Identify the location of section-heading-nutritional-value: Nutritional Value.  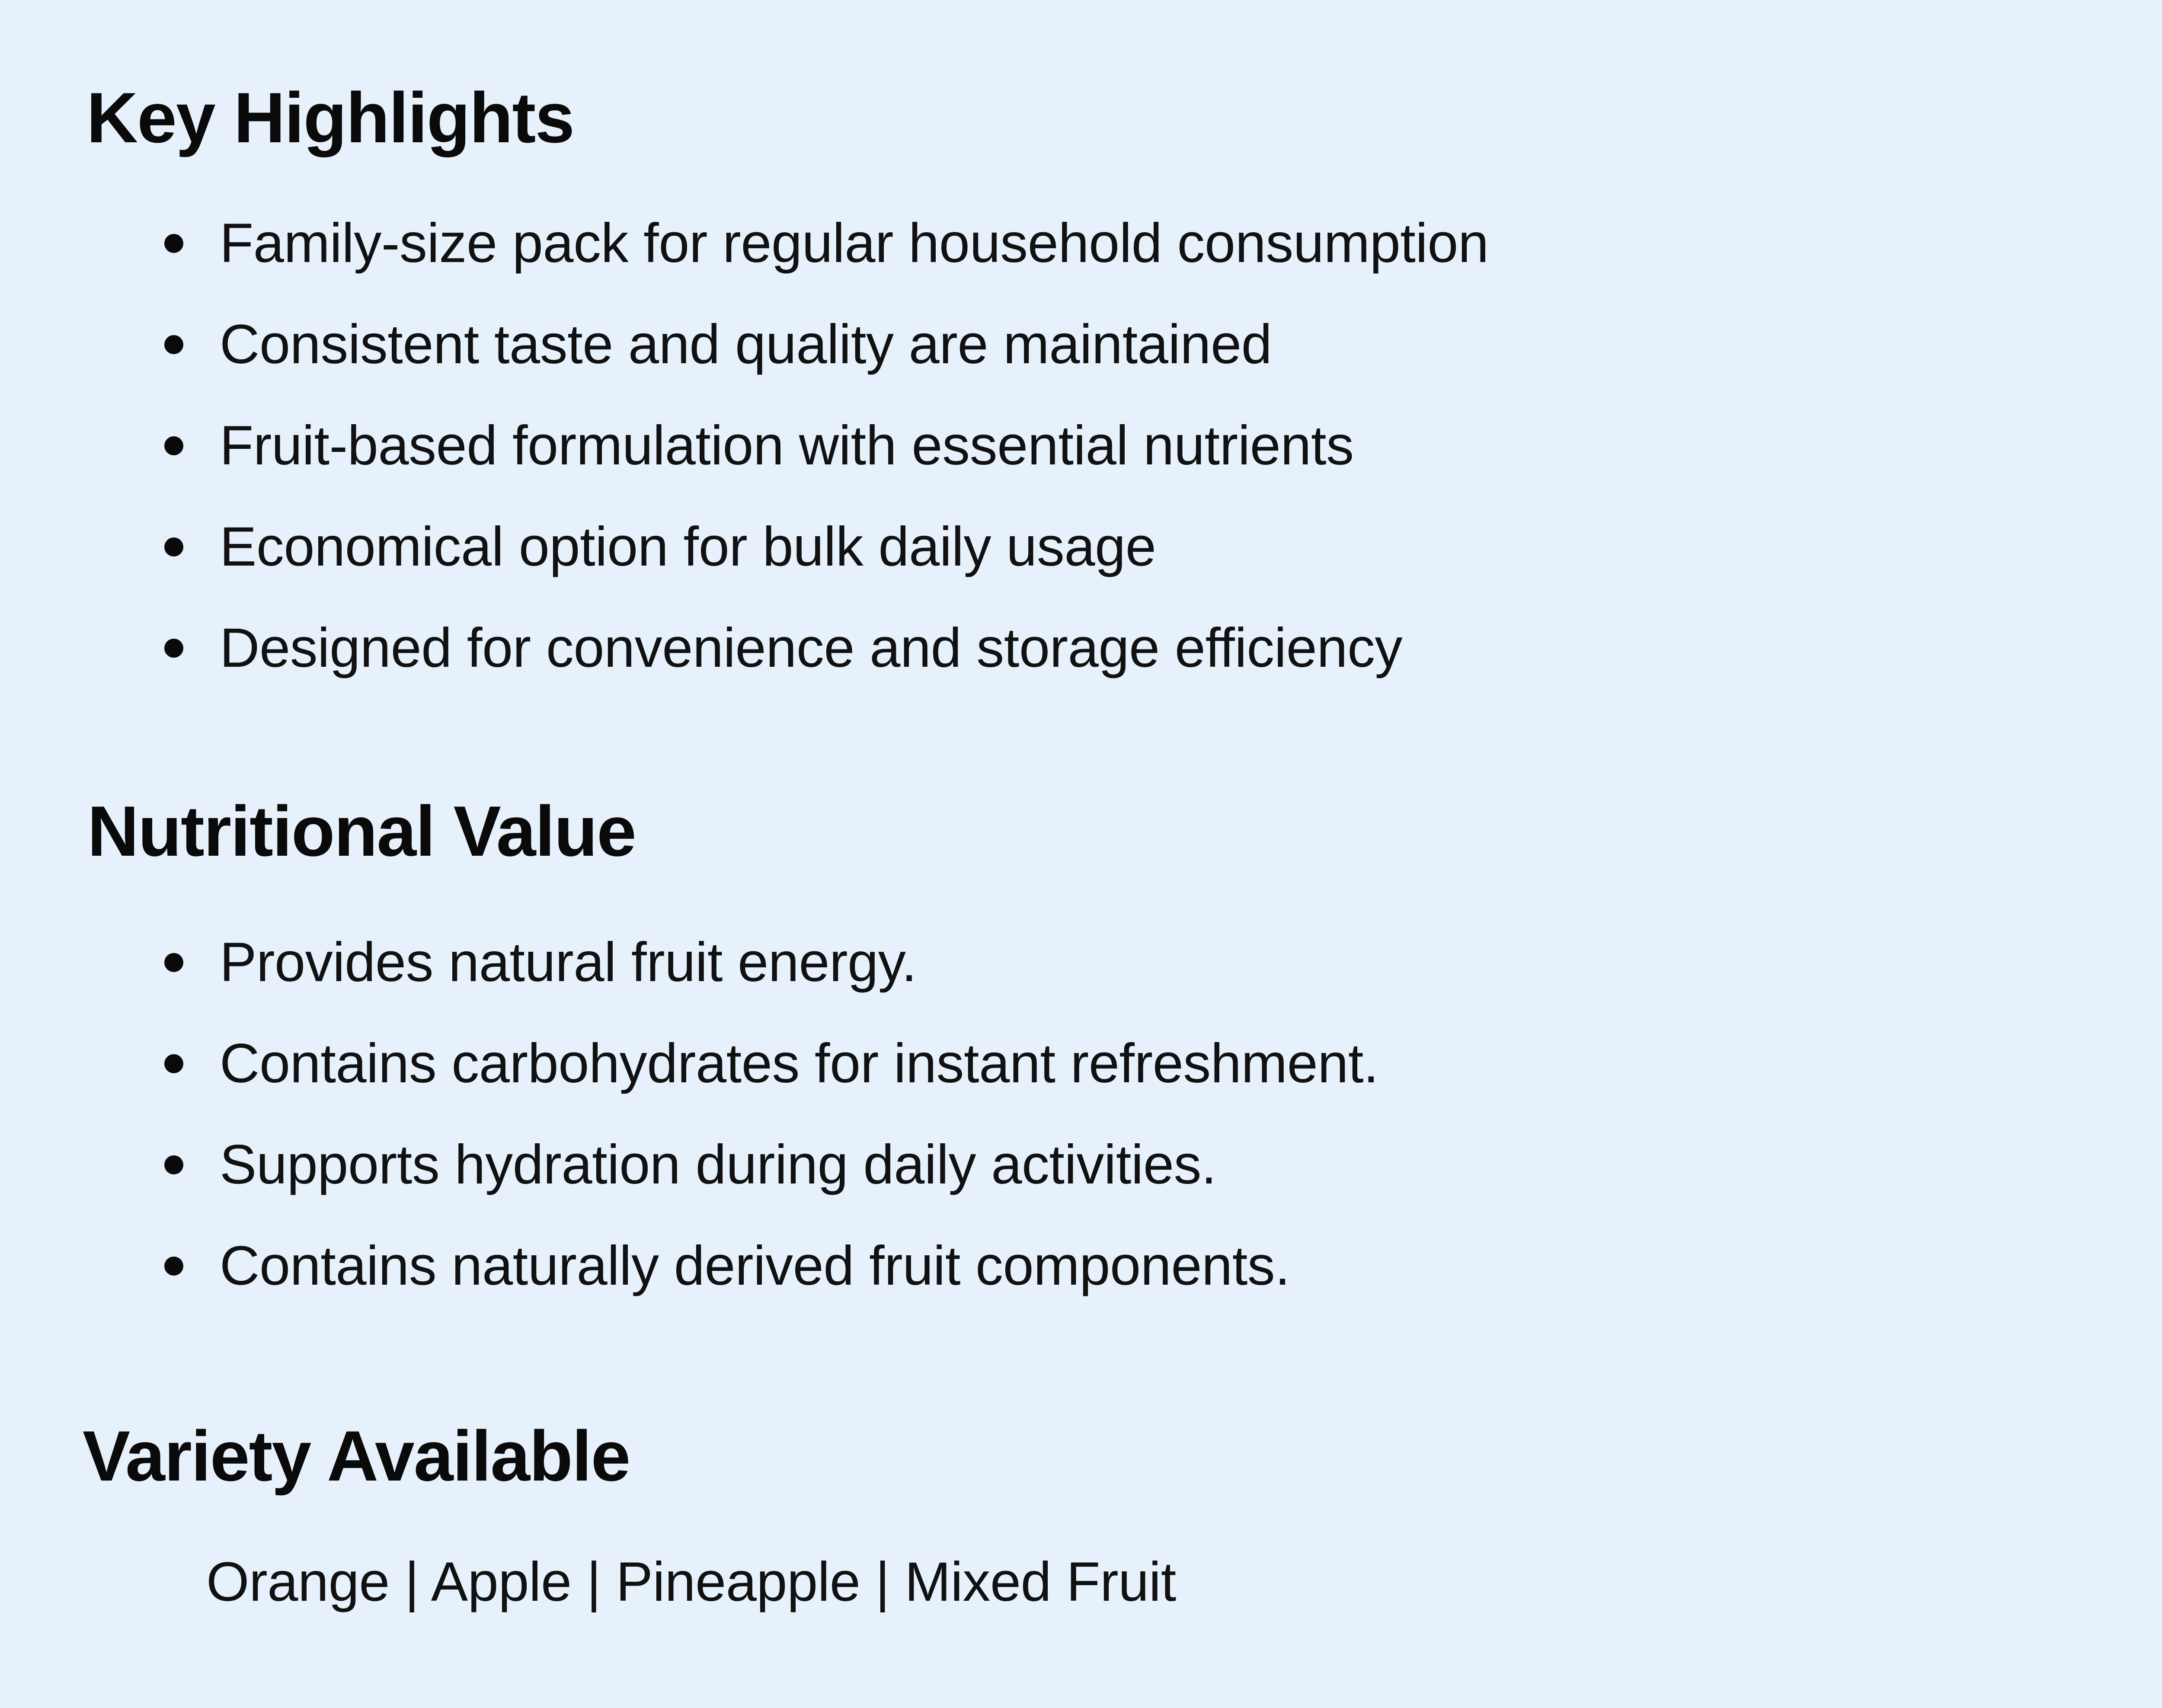
(361, 831).